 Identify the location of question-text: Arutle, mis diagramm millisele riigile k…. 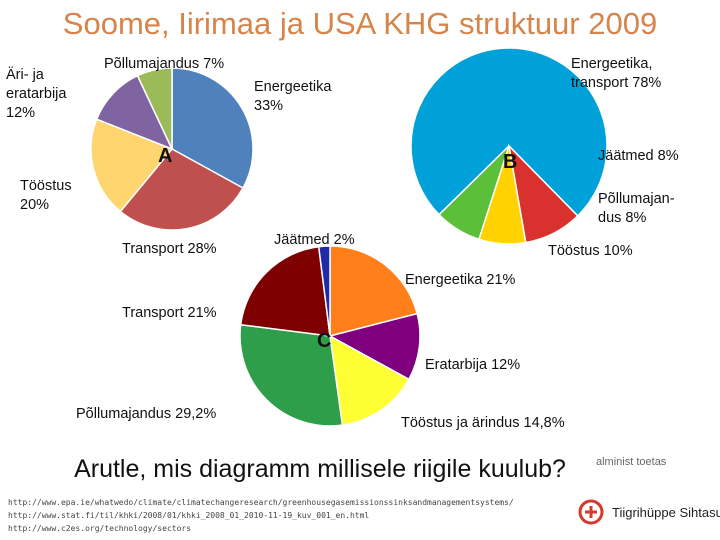
(320, 469).